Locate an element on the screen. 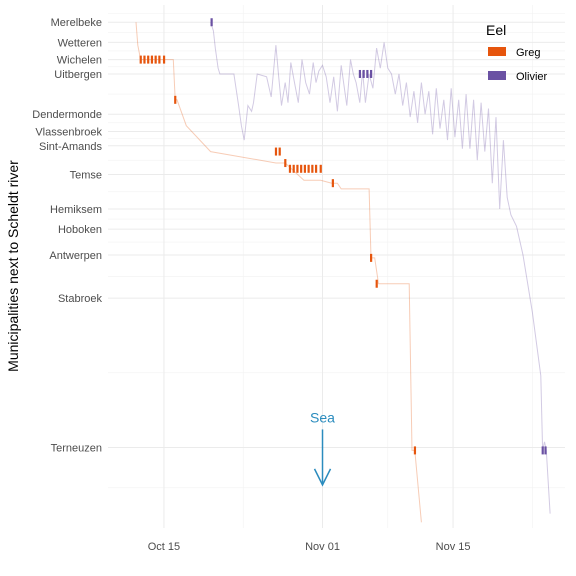 The height and width of the screenshot is (576, 576). legend-swatch-greg is located at coordinates (497, 51).